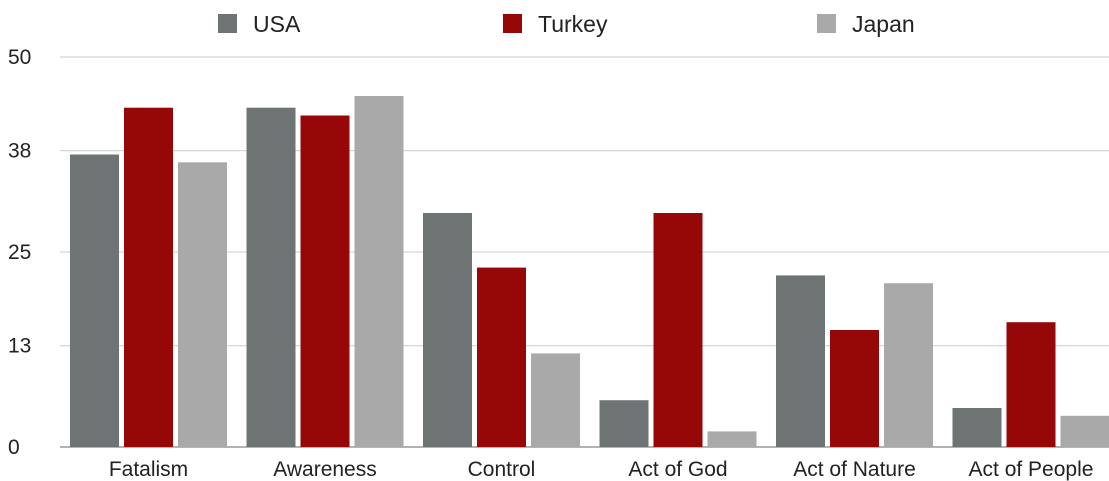 Image resolution: width=1109 pixels, height=481 pixels. What do you see at coordinates (624, 423) in the screenshot?
I see `bar-usa-act-of-god` at bounding box center [624, 423].